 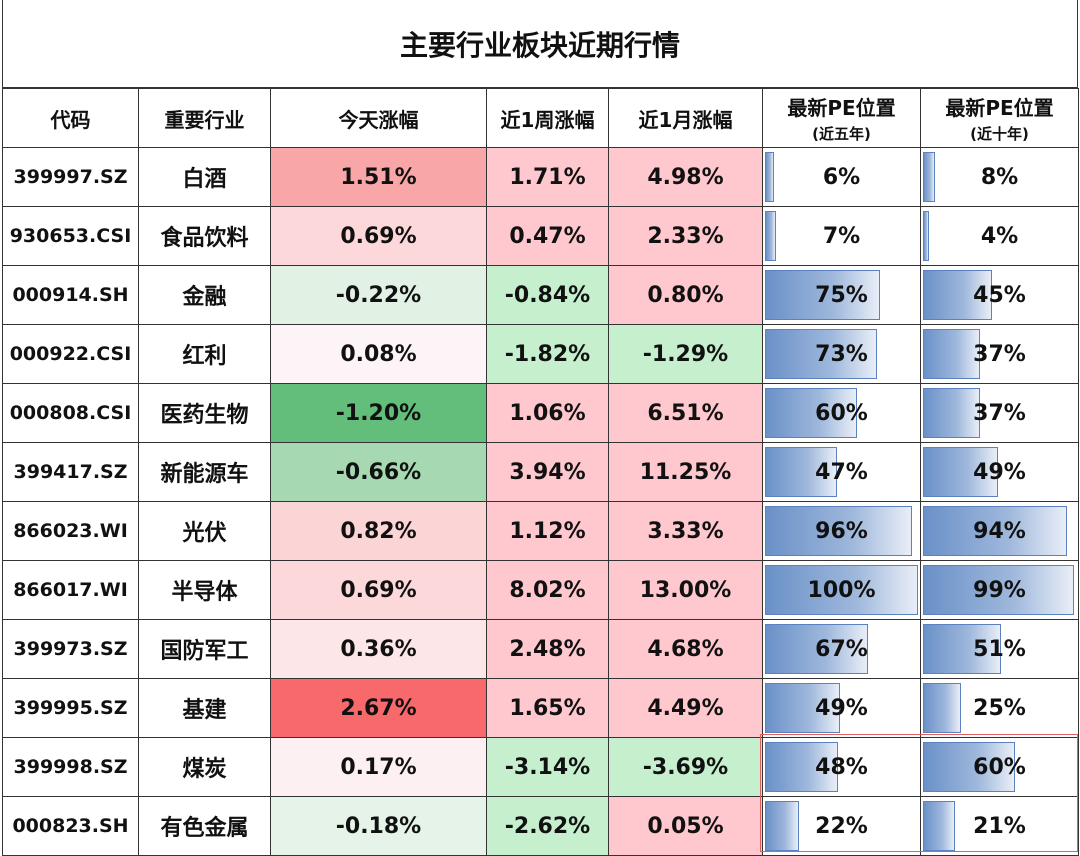 I want to click on cell-pe10: 49%, so click(x=999, y=472).